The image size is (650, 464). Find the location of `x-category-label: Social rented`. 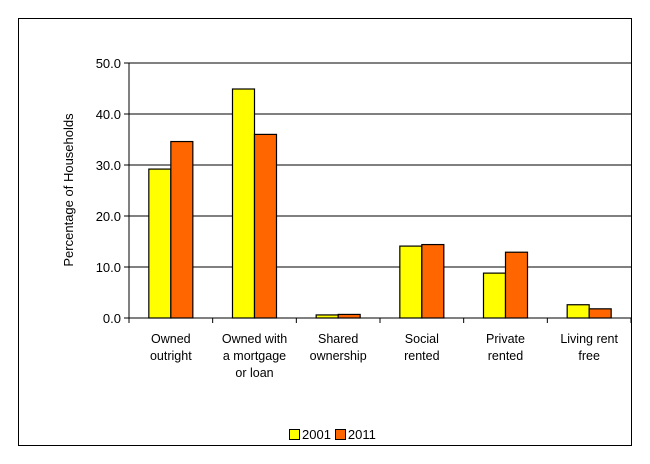

x-category-label: Social rented is located at coordinates (421, 347).